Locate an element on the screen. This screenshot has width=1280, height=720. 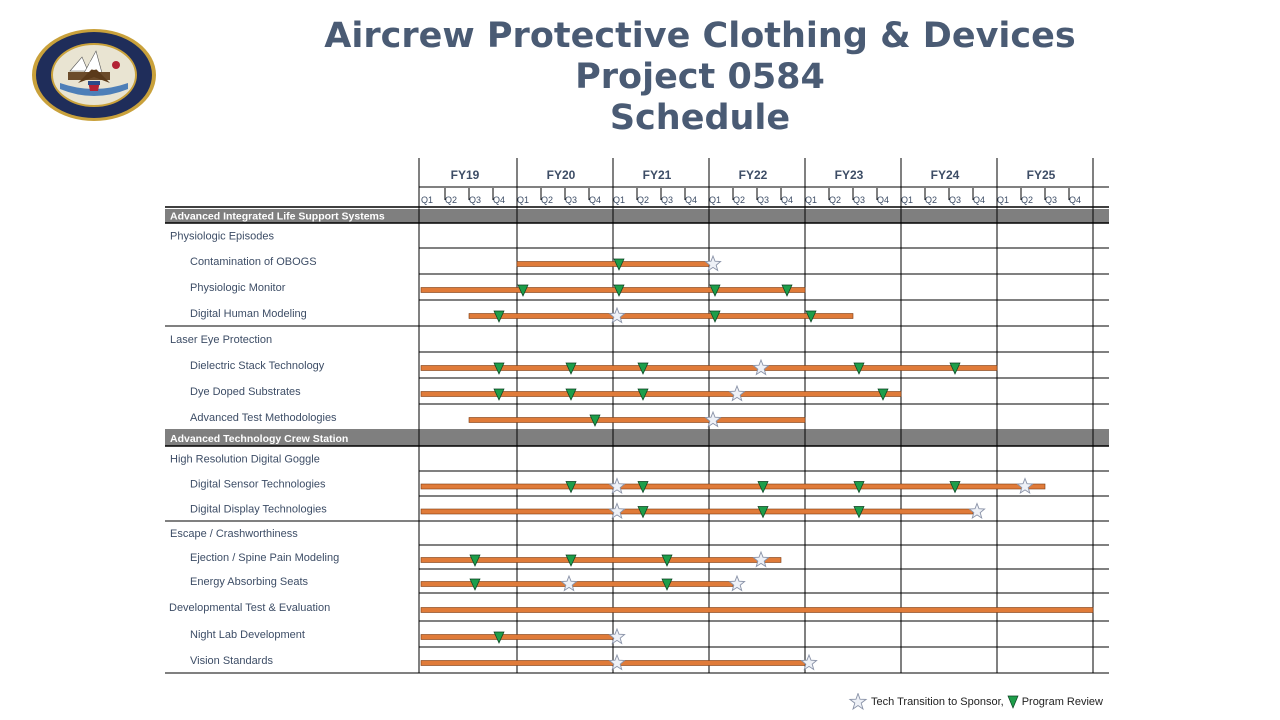
task-label: Digital Display Technologies is located at coordinates (258, 510).